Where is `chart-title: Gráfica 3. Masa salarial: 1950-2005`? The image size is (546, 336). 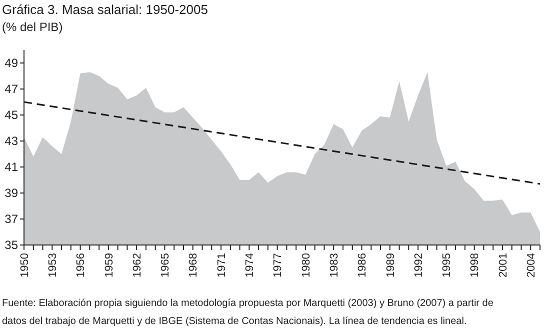
chart-title: Gráfica 3. Masa salarial: 1950-2005 is located at coordinates (105, 9).